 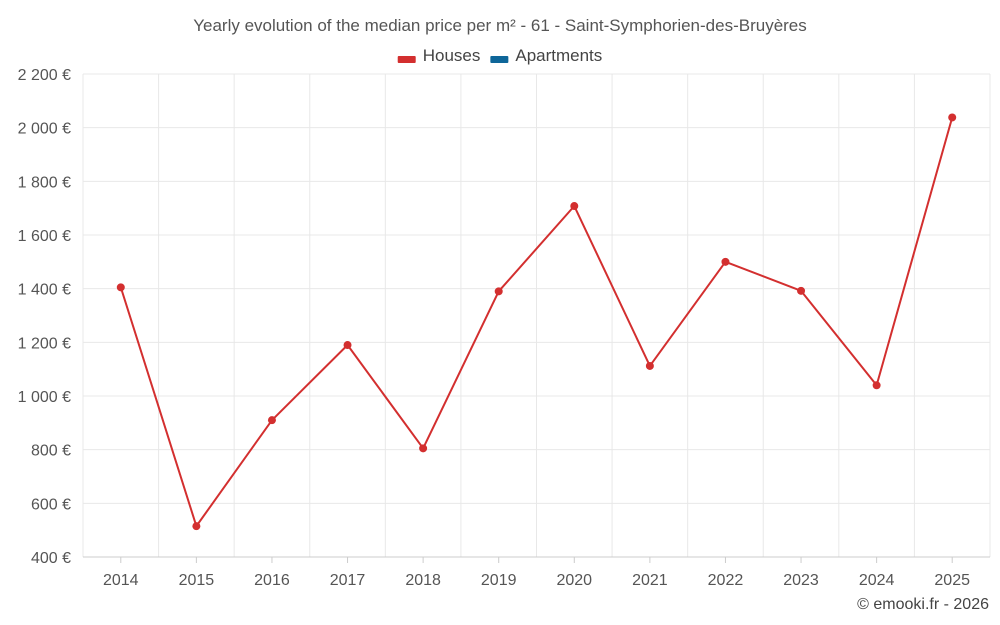 I want to click on y-tick-label: 1 200 €, so click(x=44, y=343).